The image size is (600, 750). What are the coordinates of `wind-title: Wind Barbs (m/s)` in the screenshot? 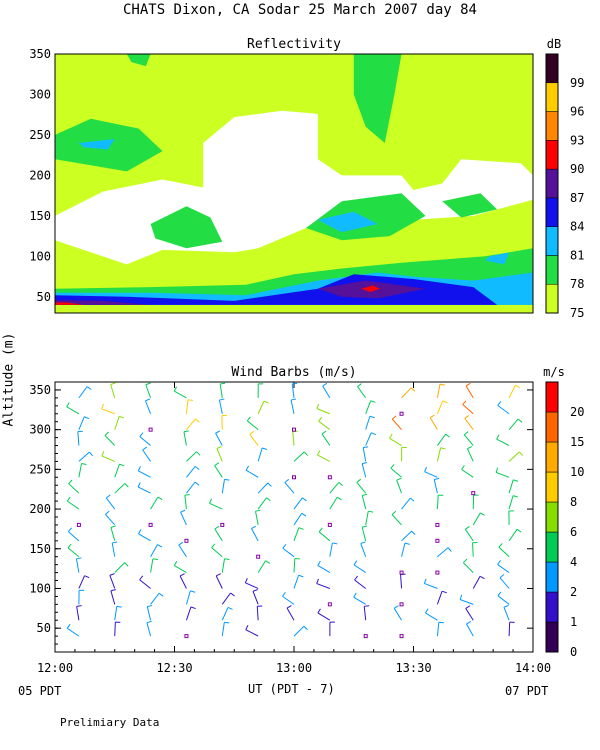 It's located at (293, 372).